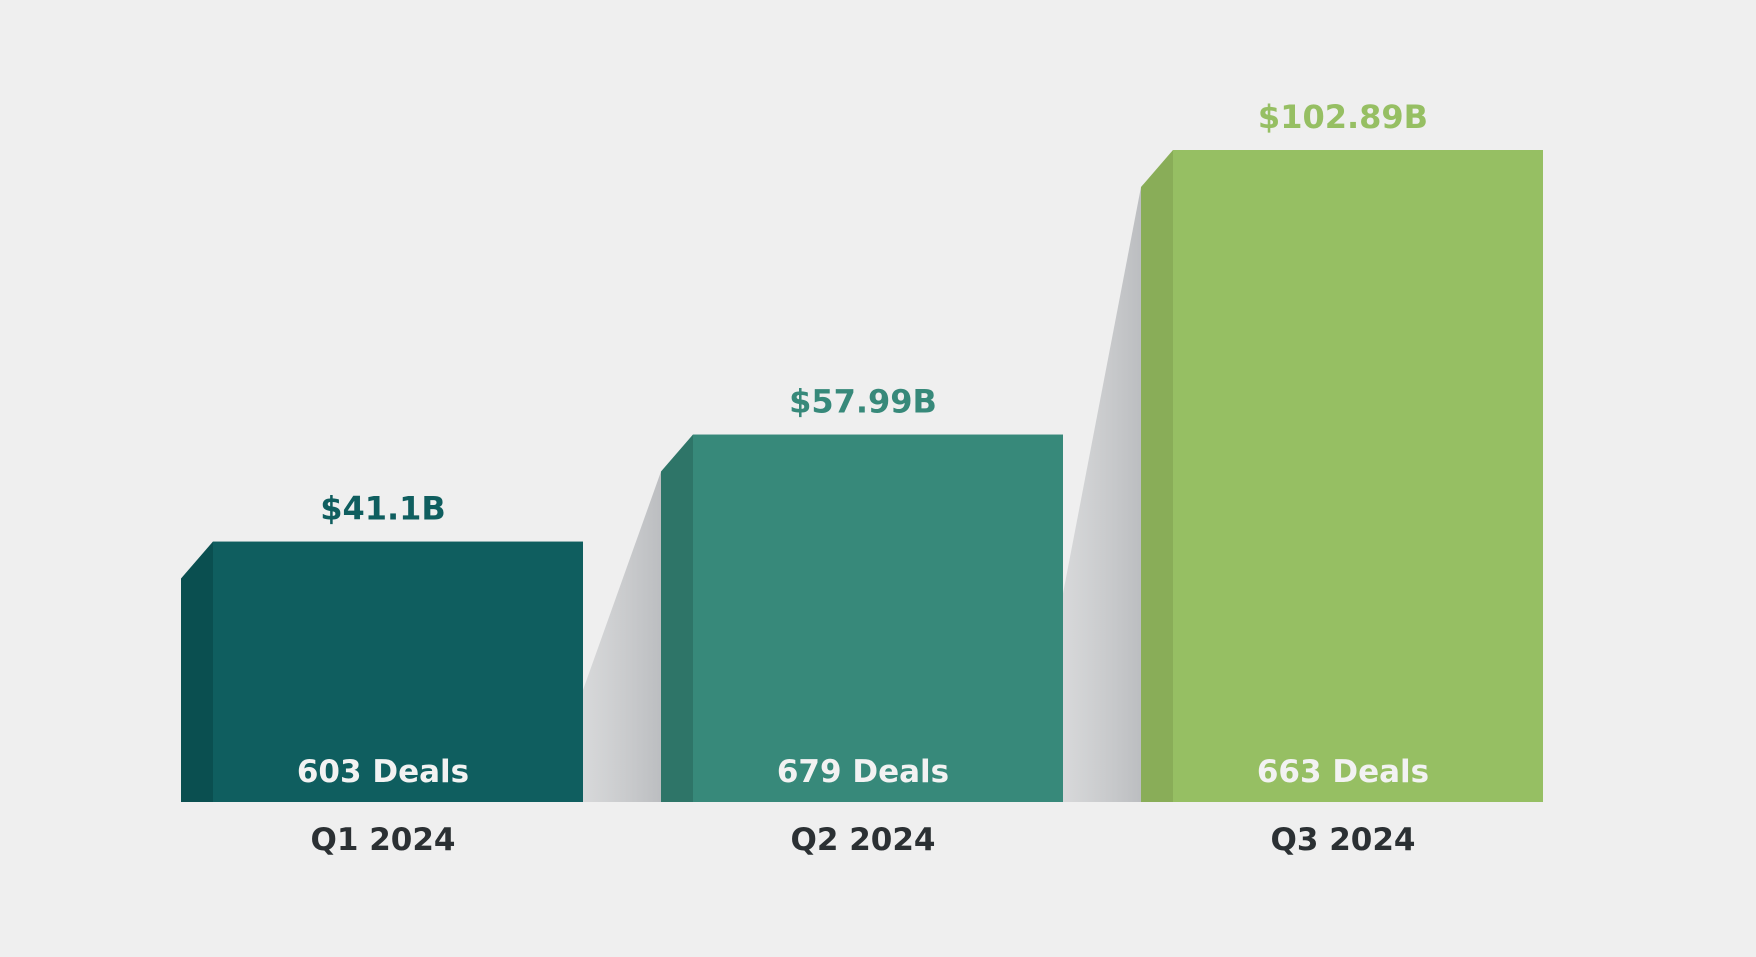  What do you see at coordinates (383, 509) in the screenshot?
I see `value-label: $41.1B` at bounding box center [383, 509].